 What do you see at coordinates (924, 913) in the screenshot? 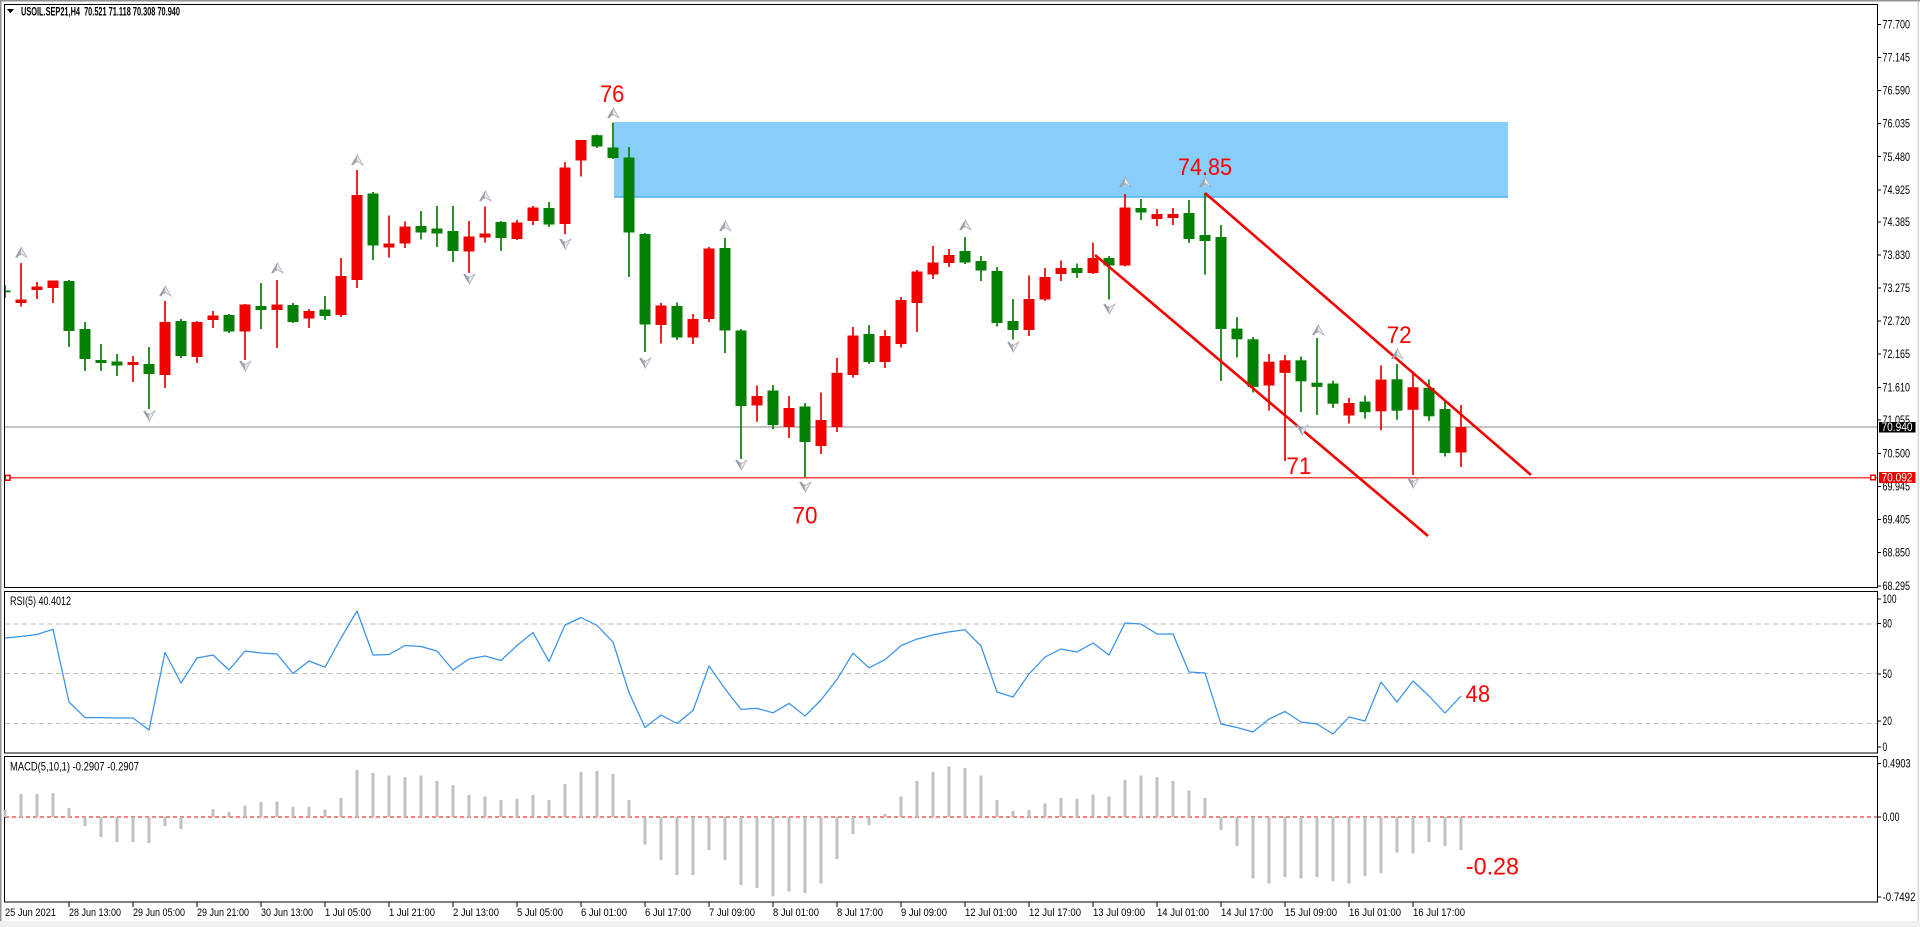
I see `svg-text: 9 Jul 09:00` at bounding box center [924, 913].